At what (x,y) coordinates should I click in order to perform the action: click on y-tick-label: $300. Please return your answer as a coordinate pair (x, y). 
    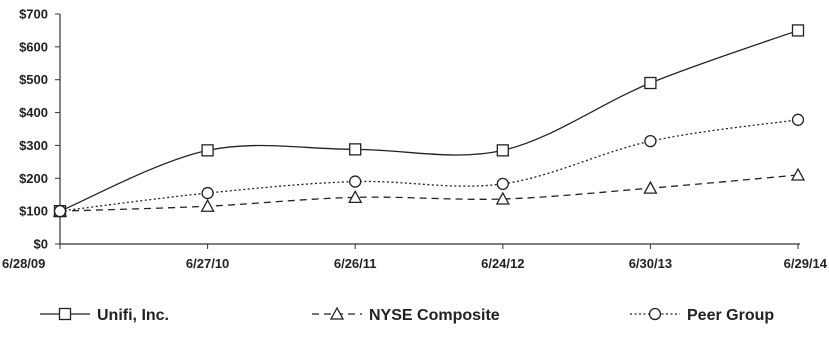
    Looking at the image, I should click on (33, 145).